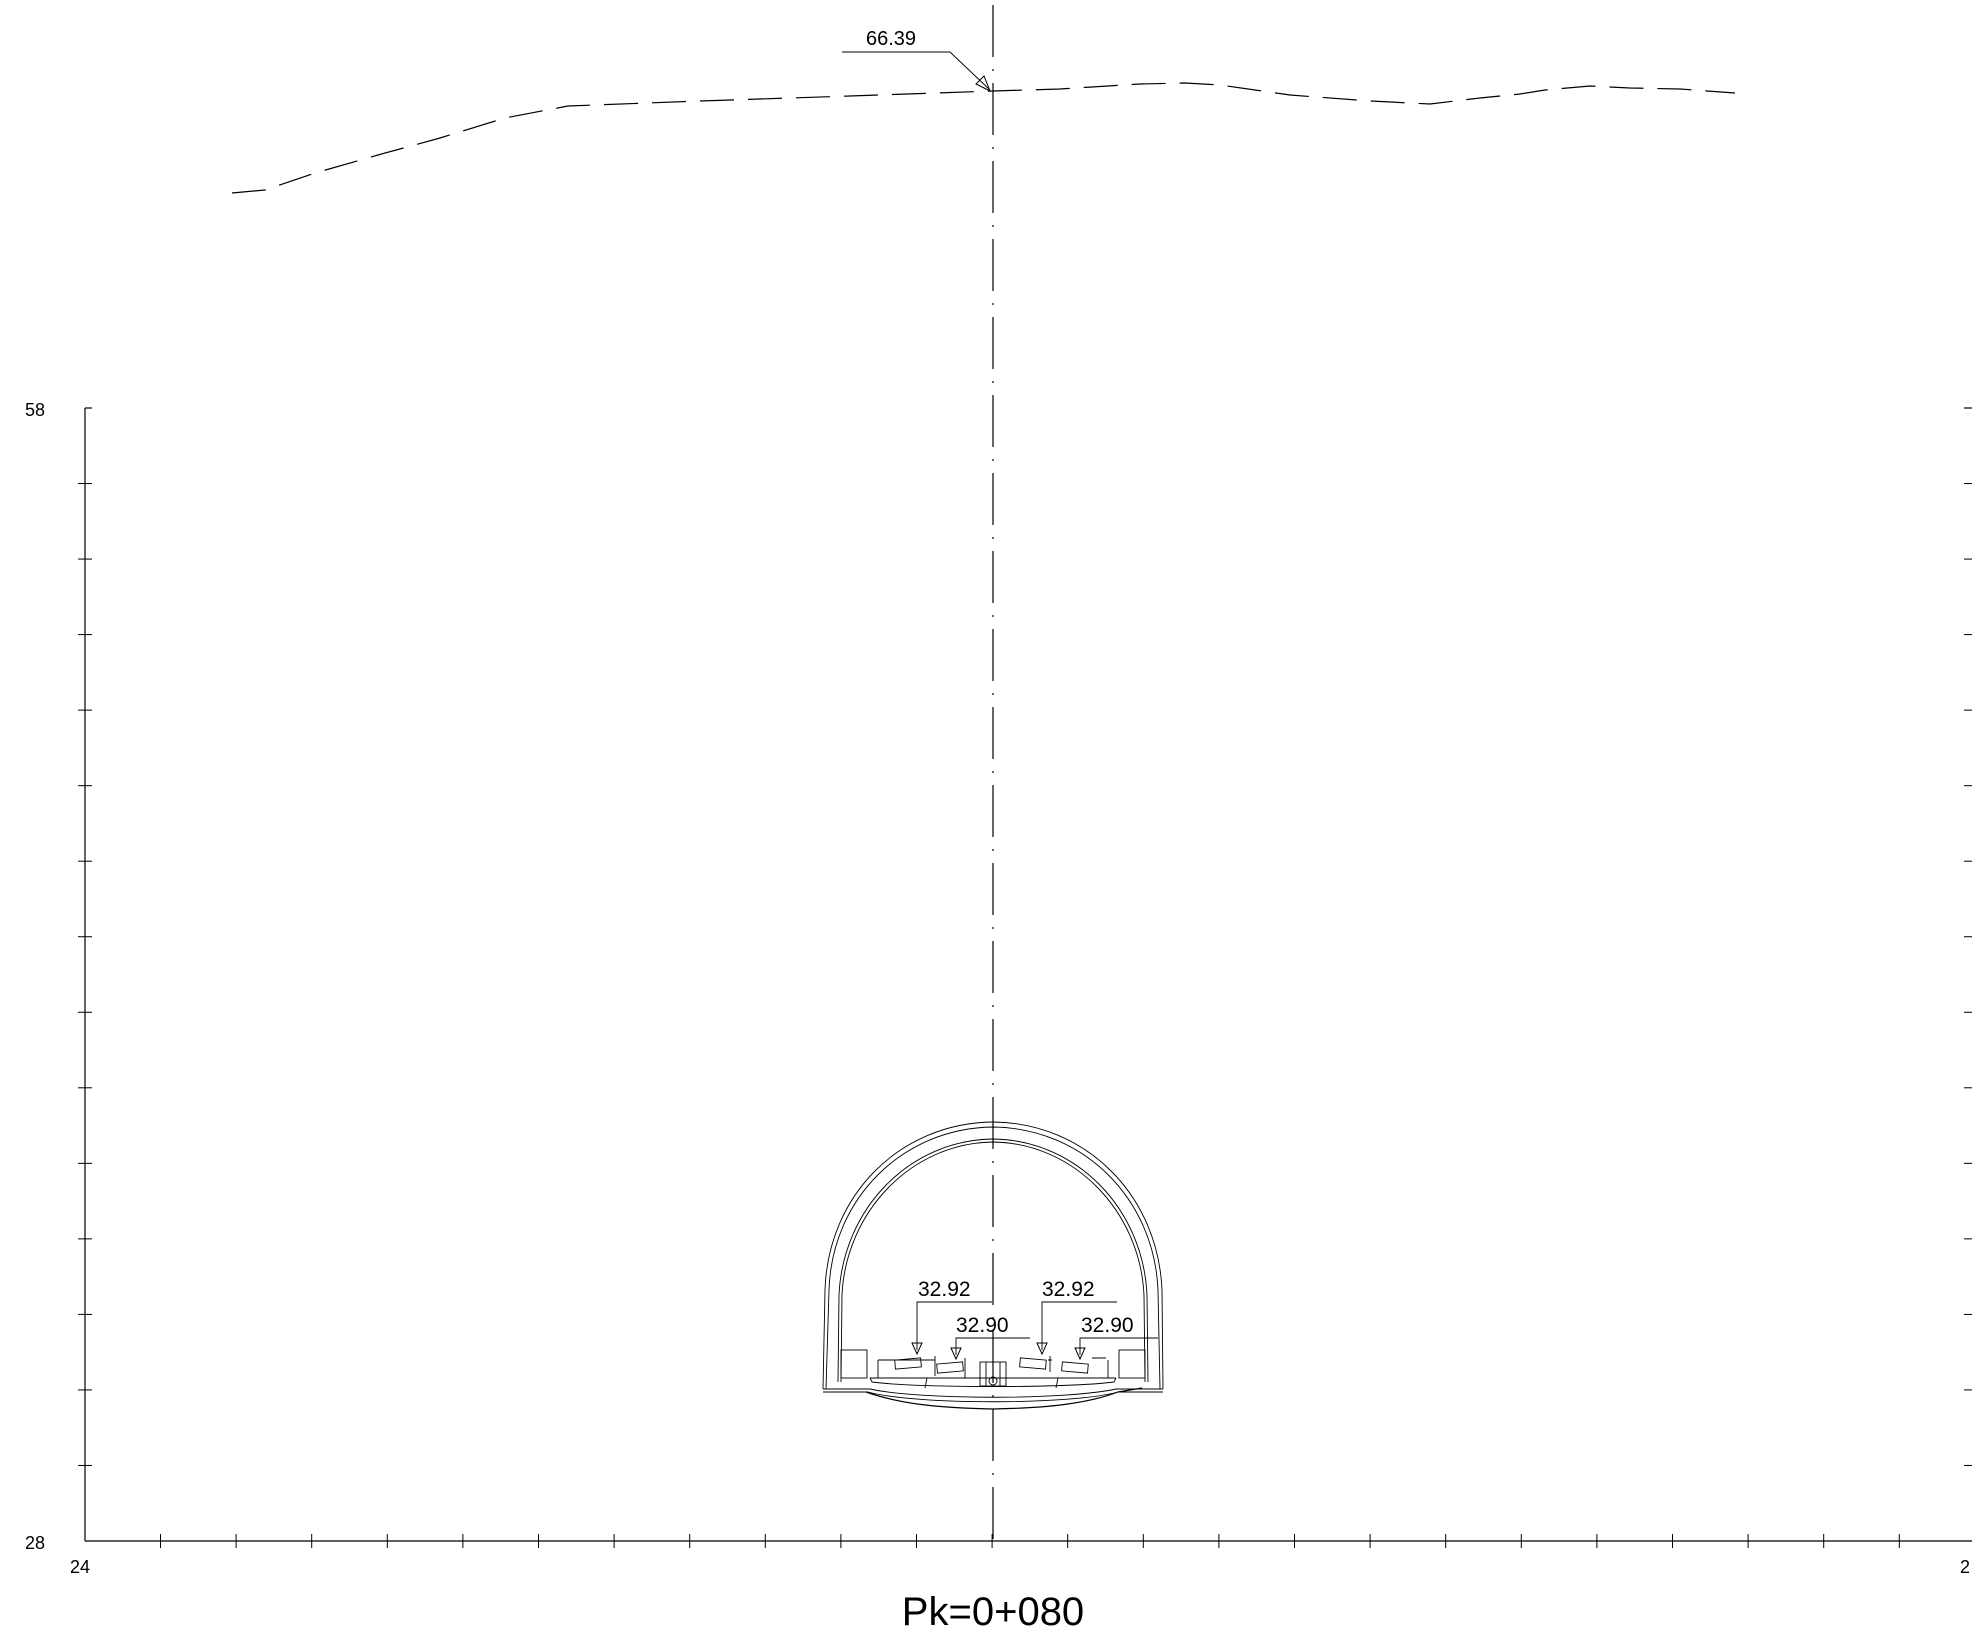 This screenshot has width=1972, height=1640. What do you see at coordinates (983, 138) in the screenshot?
I see `ground-profile-line` at bounding box center [983, 138].